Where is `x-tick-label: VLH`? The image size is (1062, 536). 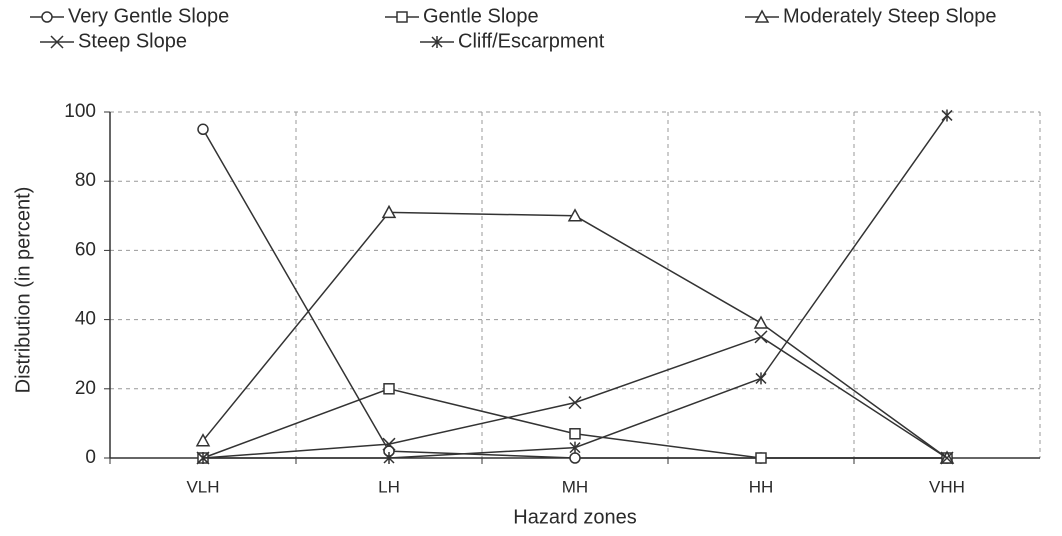
x-tick-label: VLH is located at coordinates (202, 486).